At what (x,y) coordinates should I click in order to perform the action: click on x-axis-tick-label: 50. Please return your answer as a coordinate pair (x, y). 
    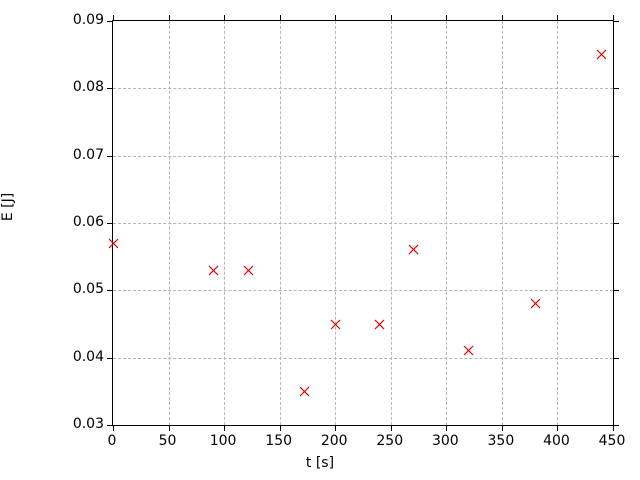
    Looking at the image, I should click on (167, 441).